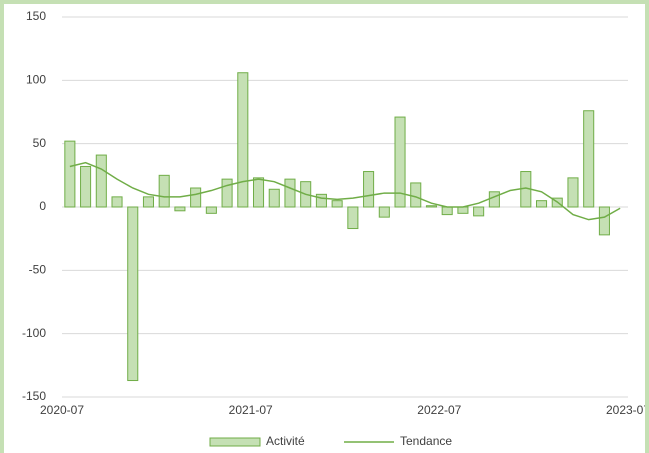  Describe the element at coordinates (34, 396) in the screenshot. I see `y-tick-label: -150` at that location.